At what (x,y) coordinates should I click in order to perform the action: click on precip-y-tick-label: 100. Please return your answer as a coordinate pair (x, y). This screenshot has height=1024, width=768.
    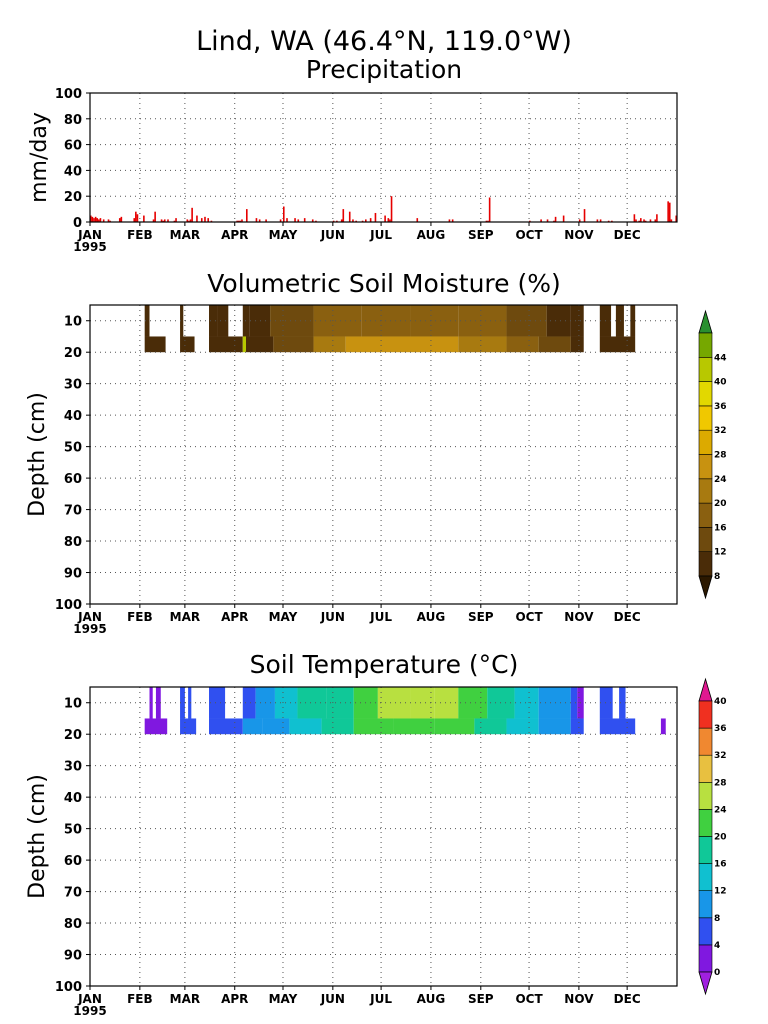
    Looking at the image, I should click on (68, 94).